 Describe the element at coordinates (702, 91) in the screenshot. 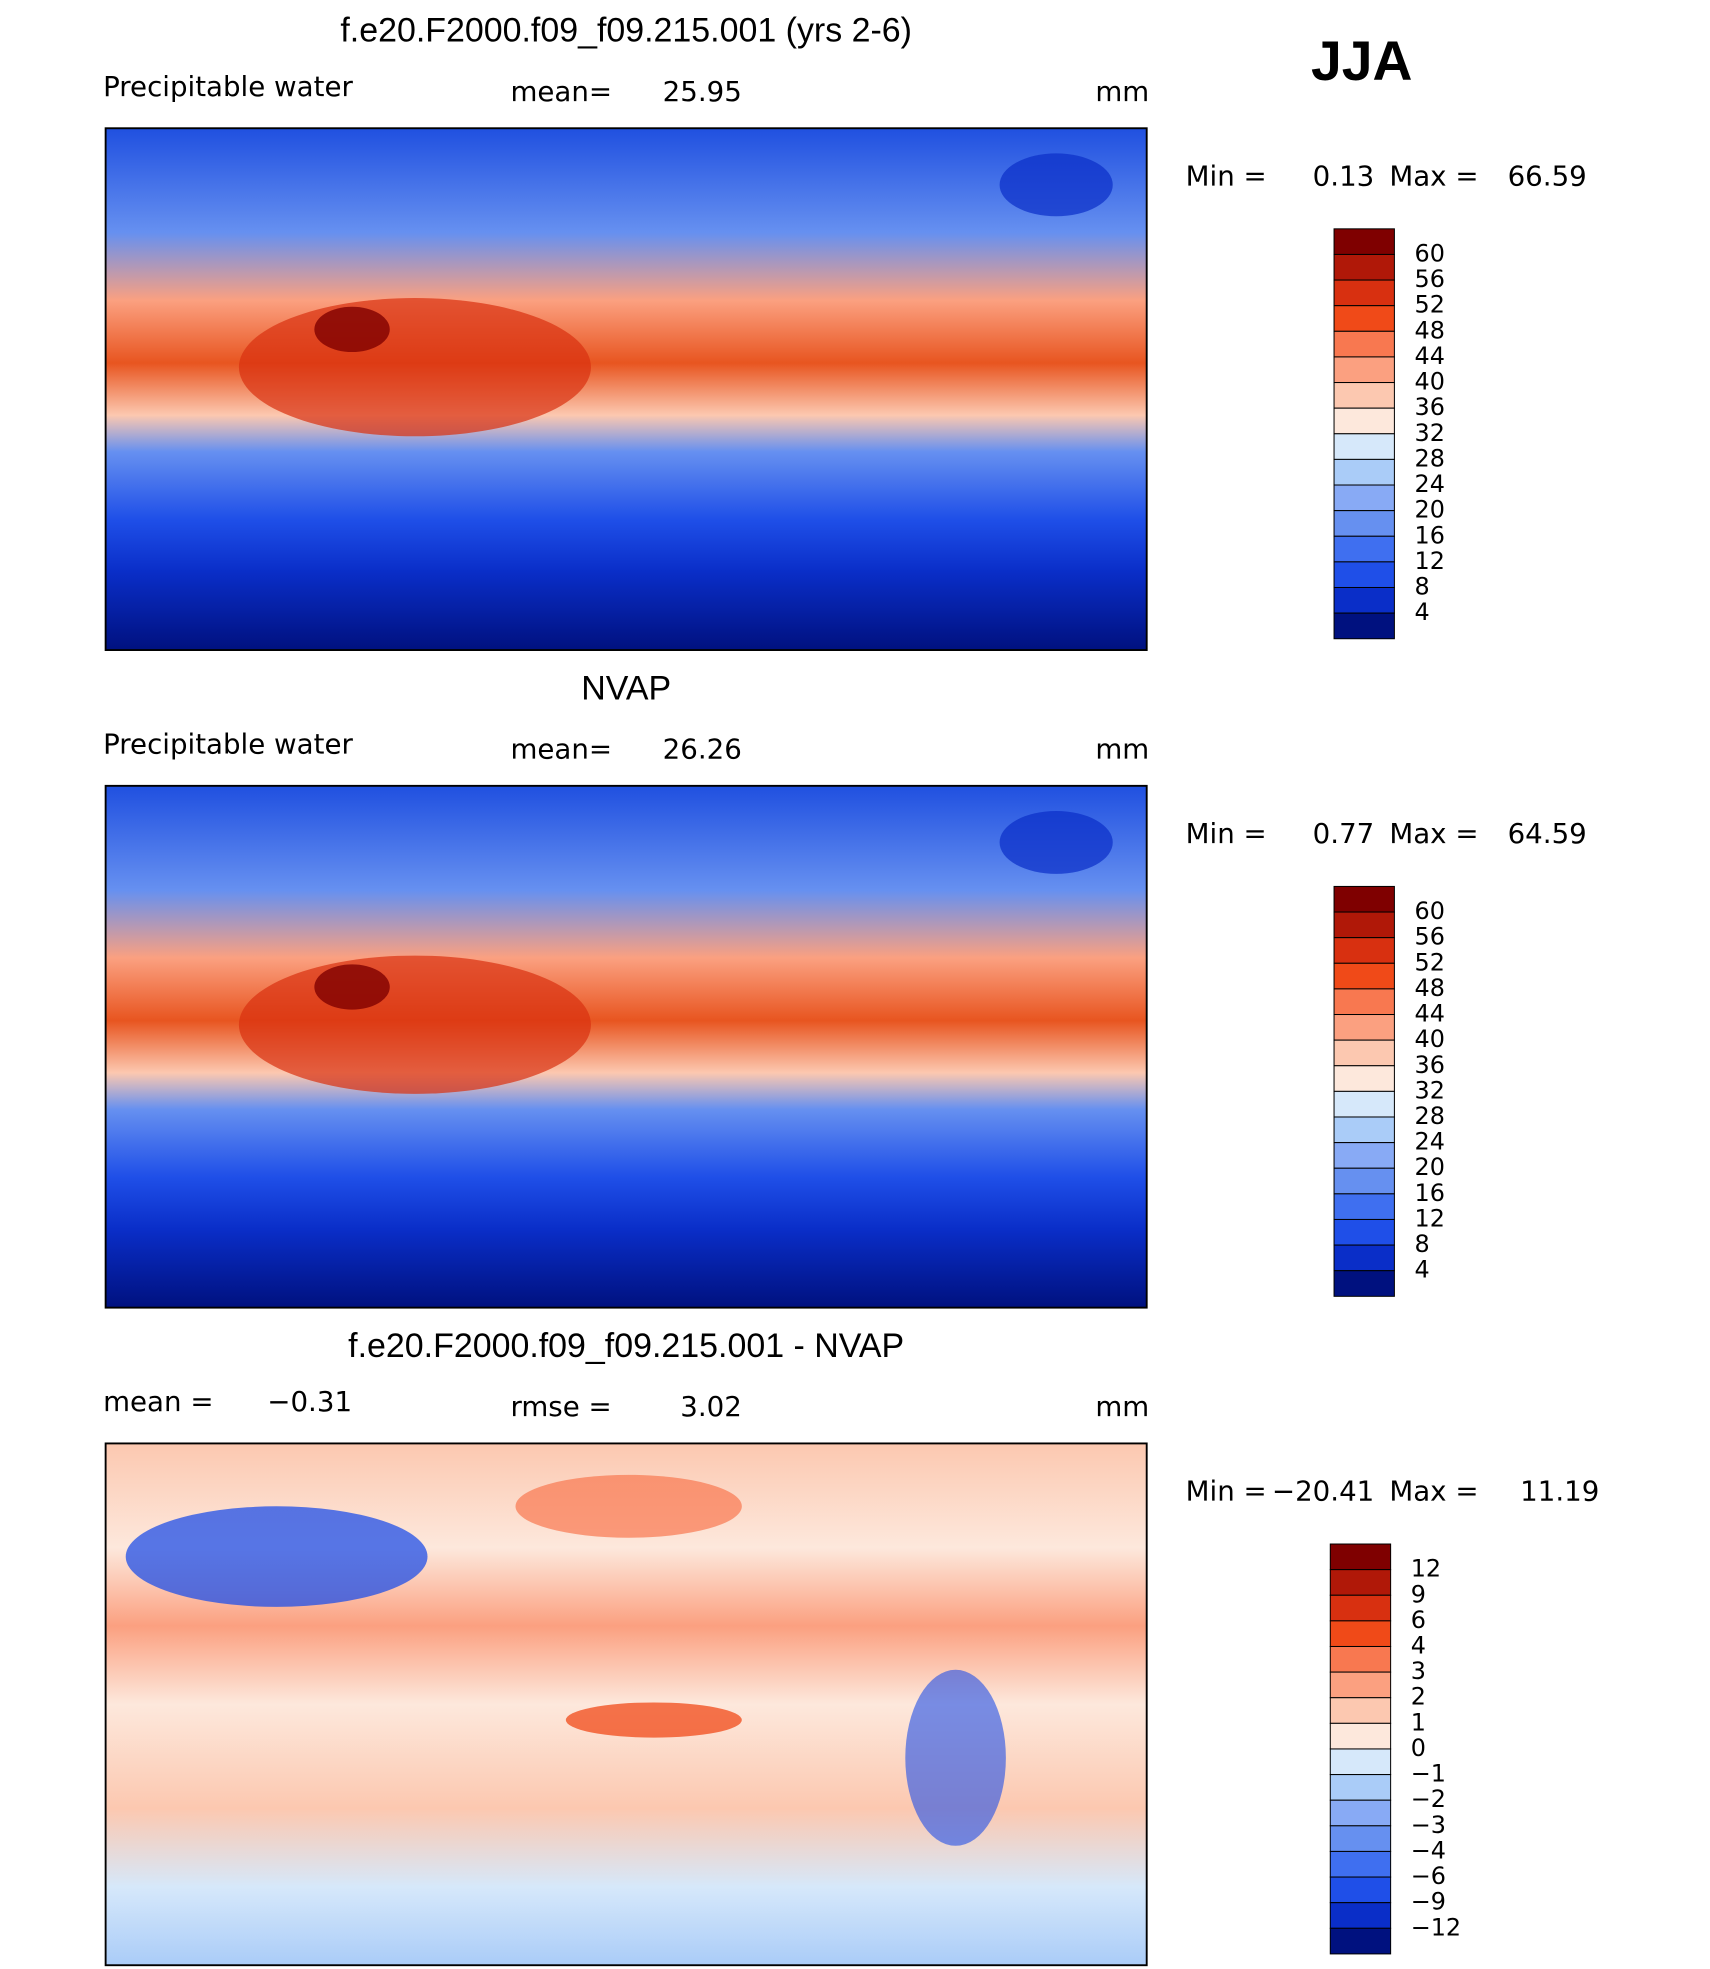

I see `center-value: 25.95` at that location.